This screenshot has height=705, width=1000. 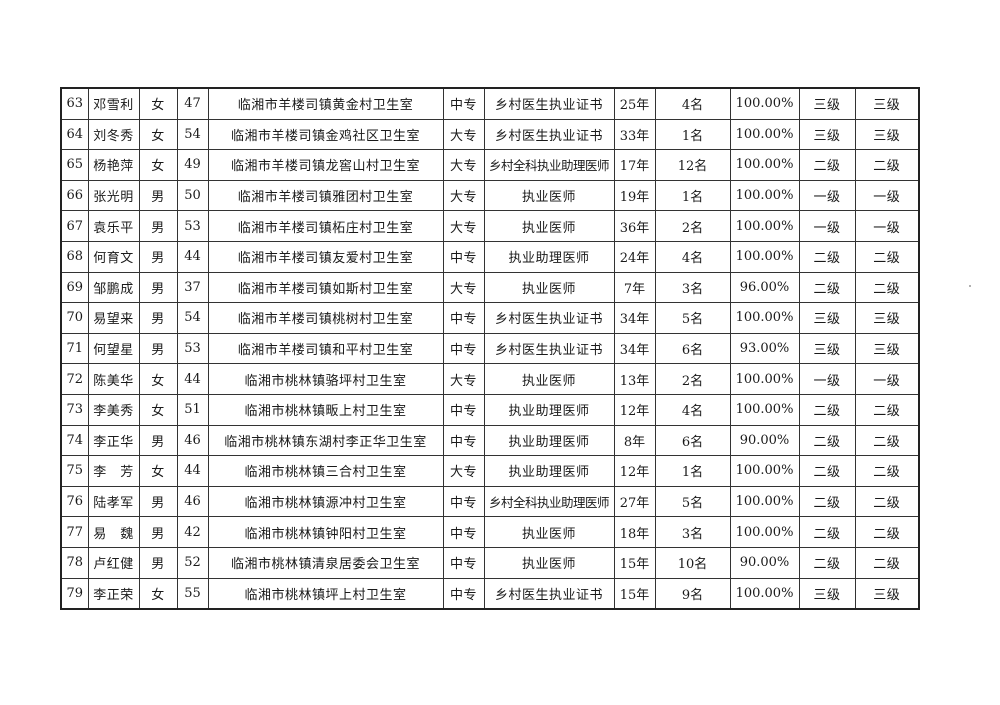 I want to click on staff-count-cell: 10名, so click(x=692, y=562).